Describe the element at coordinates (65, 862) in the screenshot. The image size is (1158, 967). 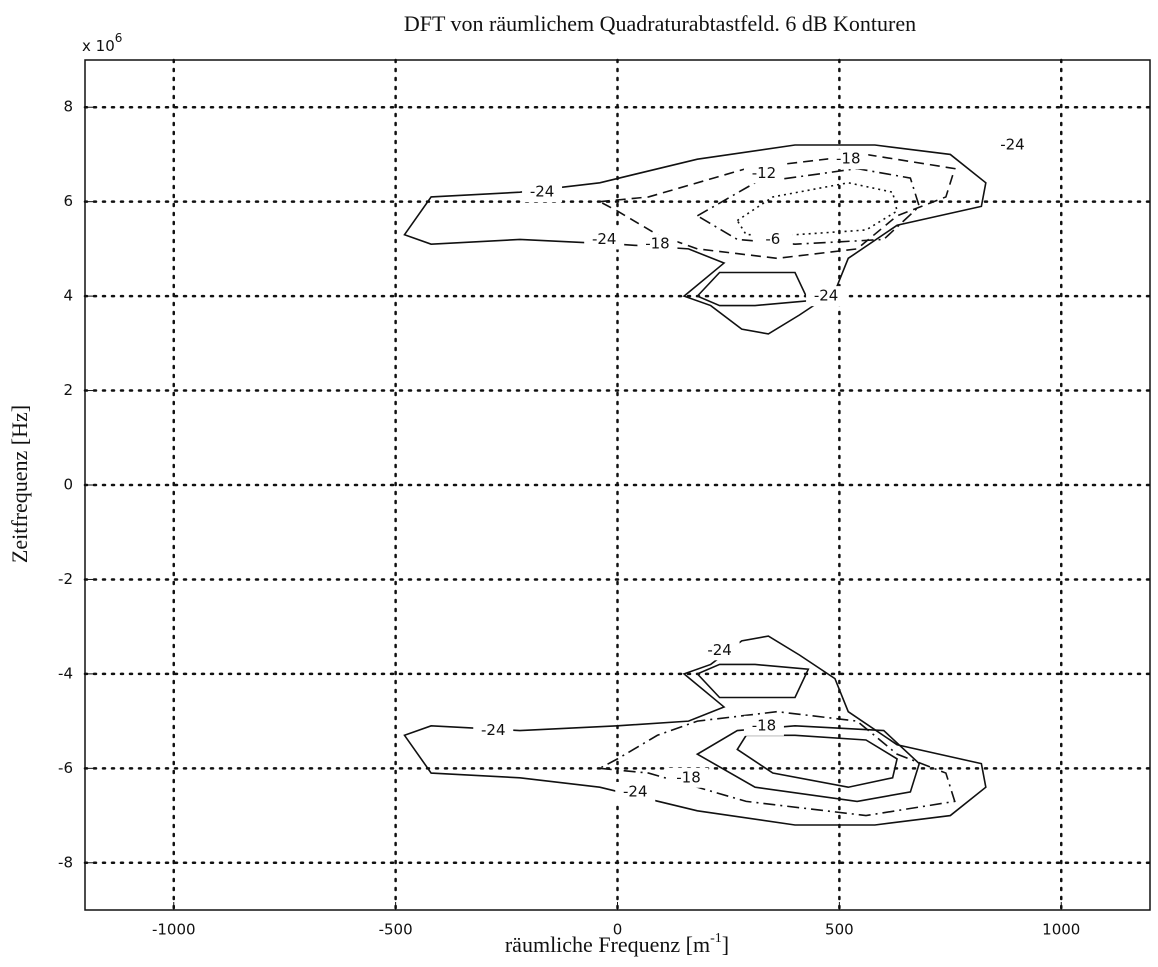
I see `y-tick-label: -8` at that location.